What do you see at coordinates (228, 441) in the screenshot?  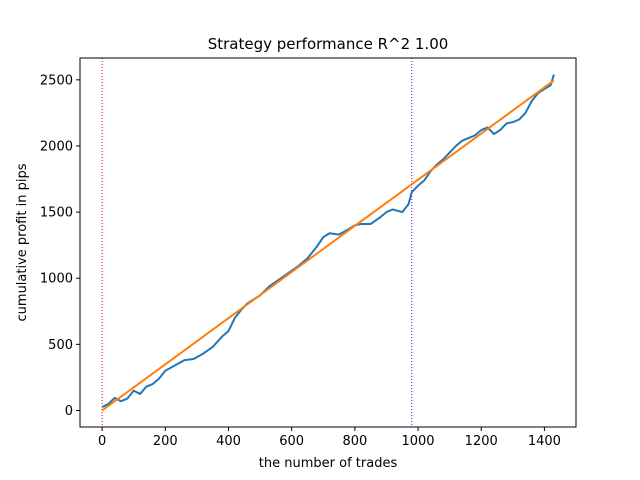 I see `x-tick-label: 400` at bounding box center [228, 441].